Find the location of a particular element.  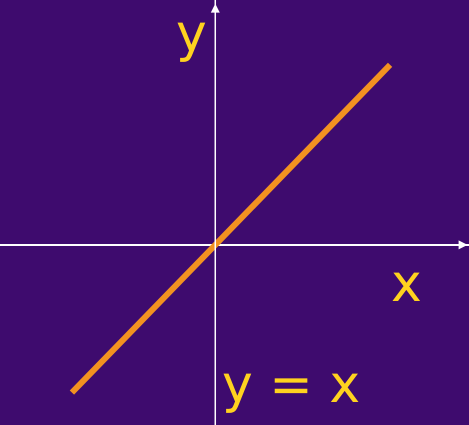

x-axis-title: x is located at coordinates (406, 284).